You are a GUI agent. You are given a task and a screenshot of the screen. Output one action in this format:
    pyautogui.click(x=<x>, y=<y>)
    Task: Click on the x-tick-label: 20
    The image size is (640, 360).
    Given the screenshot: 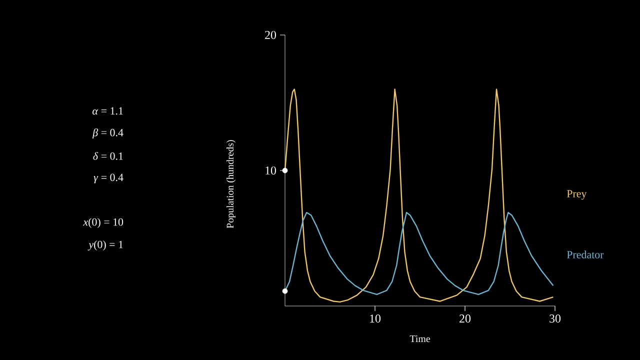 What is the action you would take?
    pyautogui.click(x=465, y=318)
    